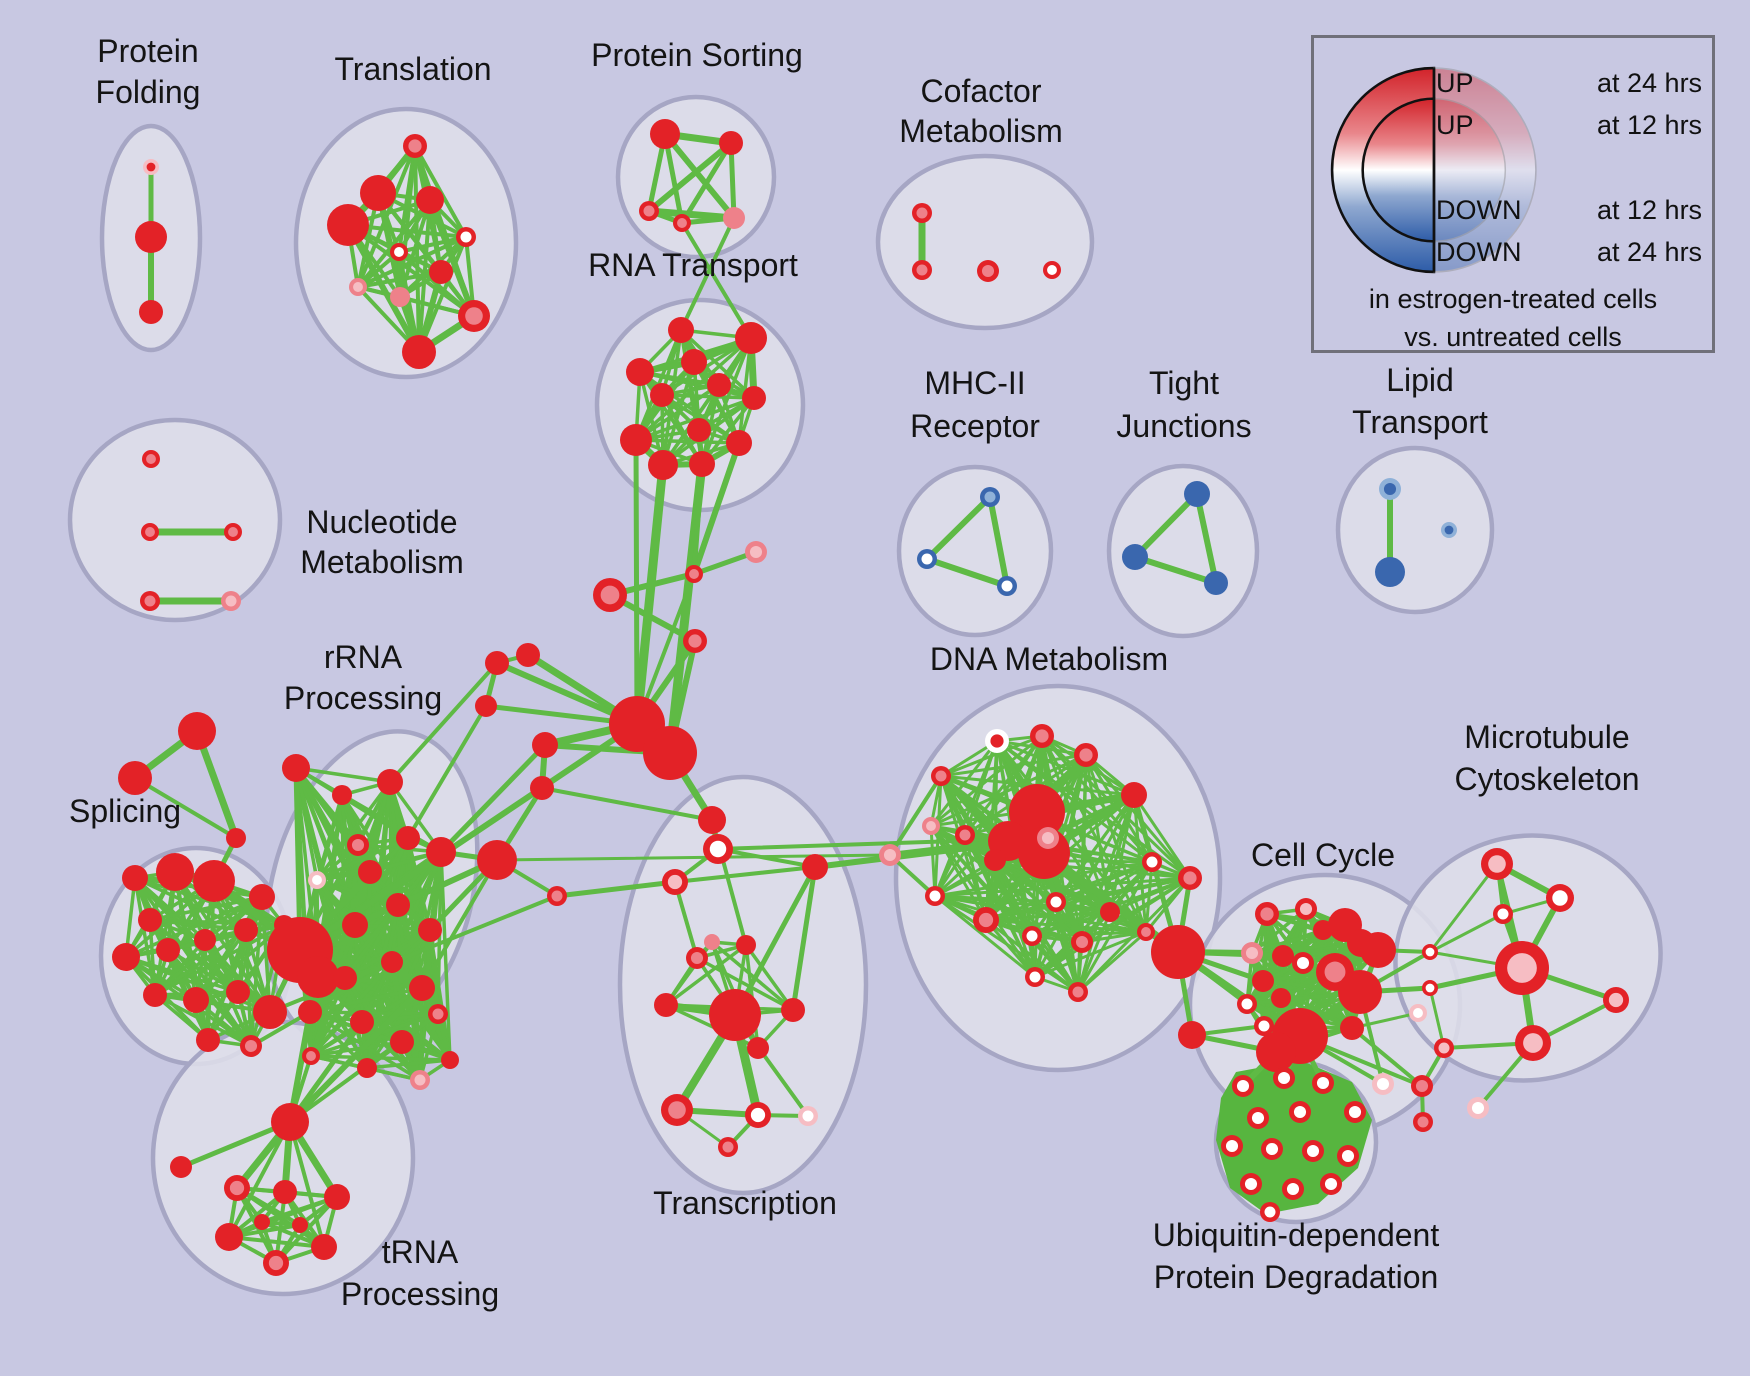 This screenshot has width=1750, height=1376. I want to click on cluster-cofactor-label-line-2: Metabolism, so click(981, 131).